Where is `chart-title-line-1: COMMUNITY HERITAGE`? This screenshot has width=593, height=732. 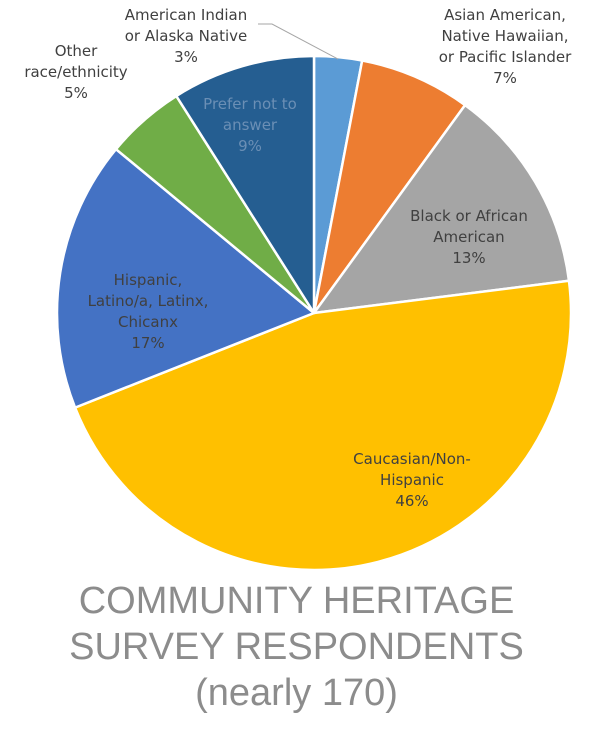
chart-title-line-1: COMMUNITY HERITAGE is located at coordinates (296, 601).